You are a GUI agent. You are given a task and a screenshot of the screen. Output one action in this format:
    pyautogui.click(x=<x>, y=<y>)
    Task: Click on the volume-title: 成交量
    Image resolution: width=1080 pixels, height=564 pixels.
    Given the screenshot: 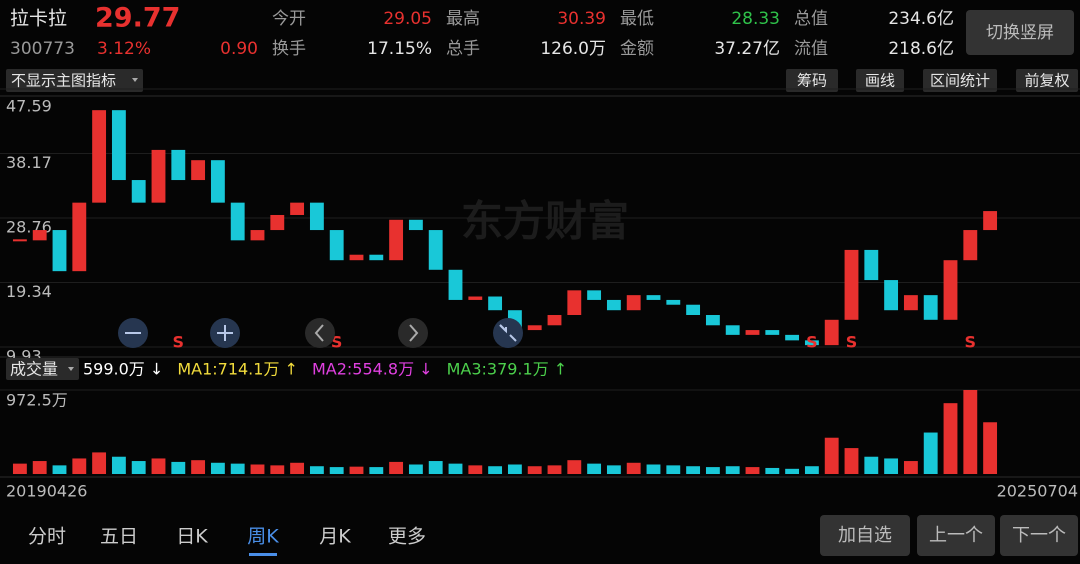 What is the action you would take?
    pyautogui.click(x=34, y=369)
    